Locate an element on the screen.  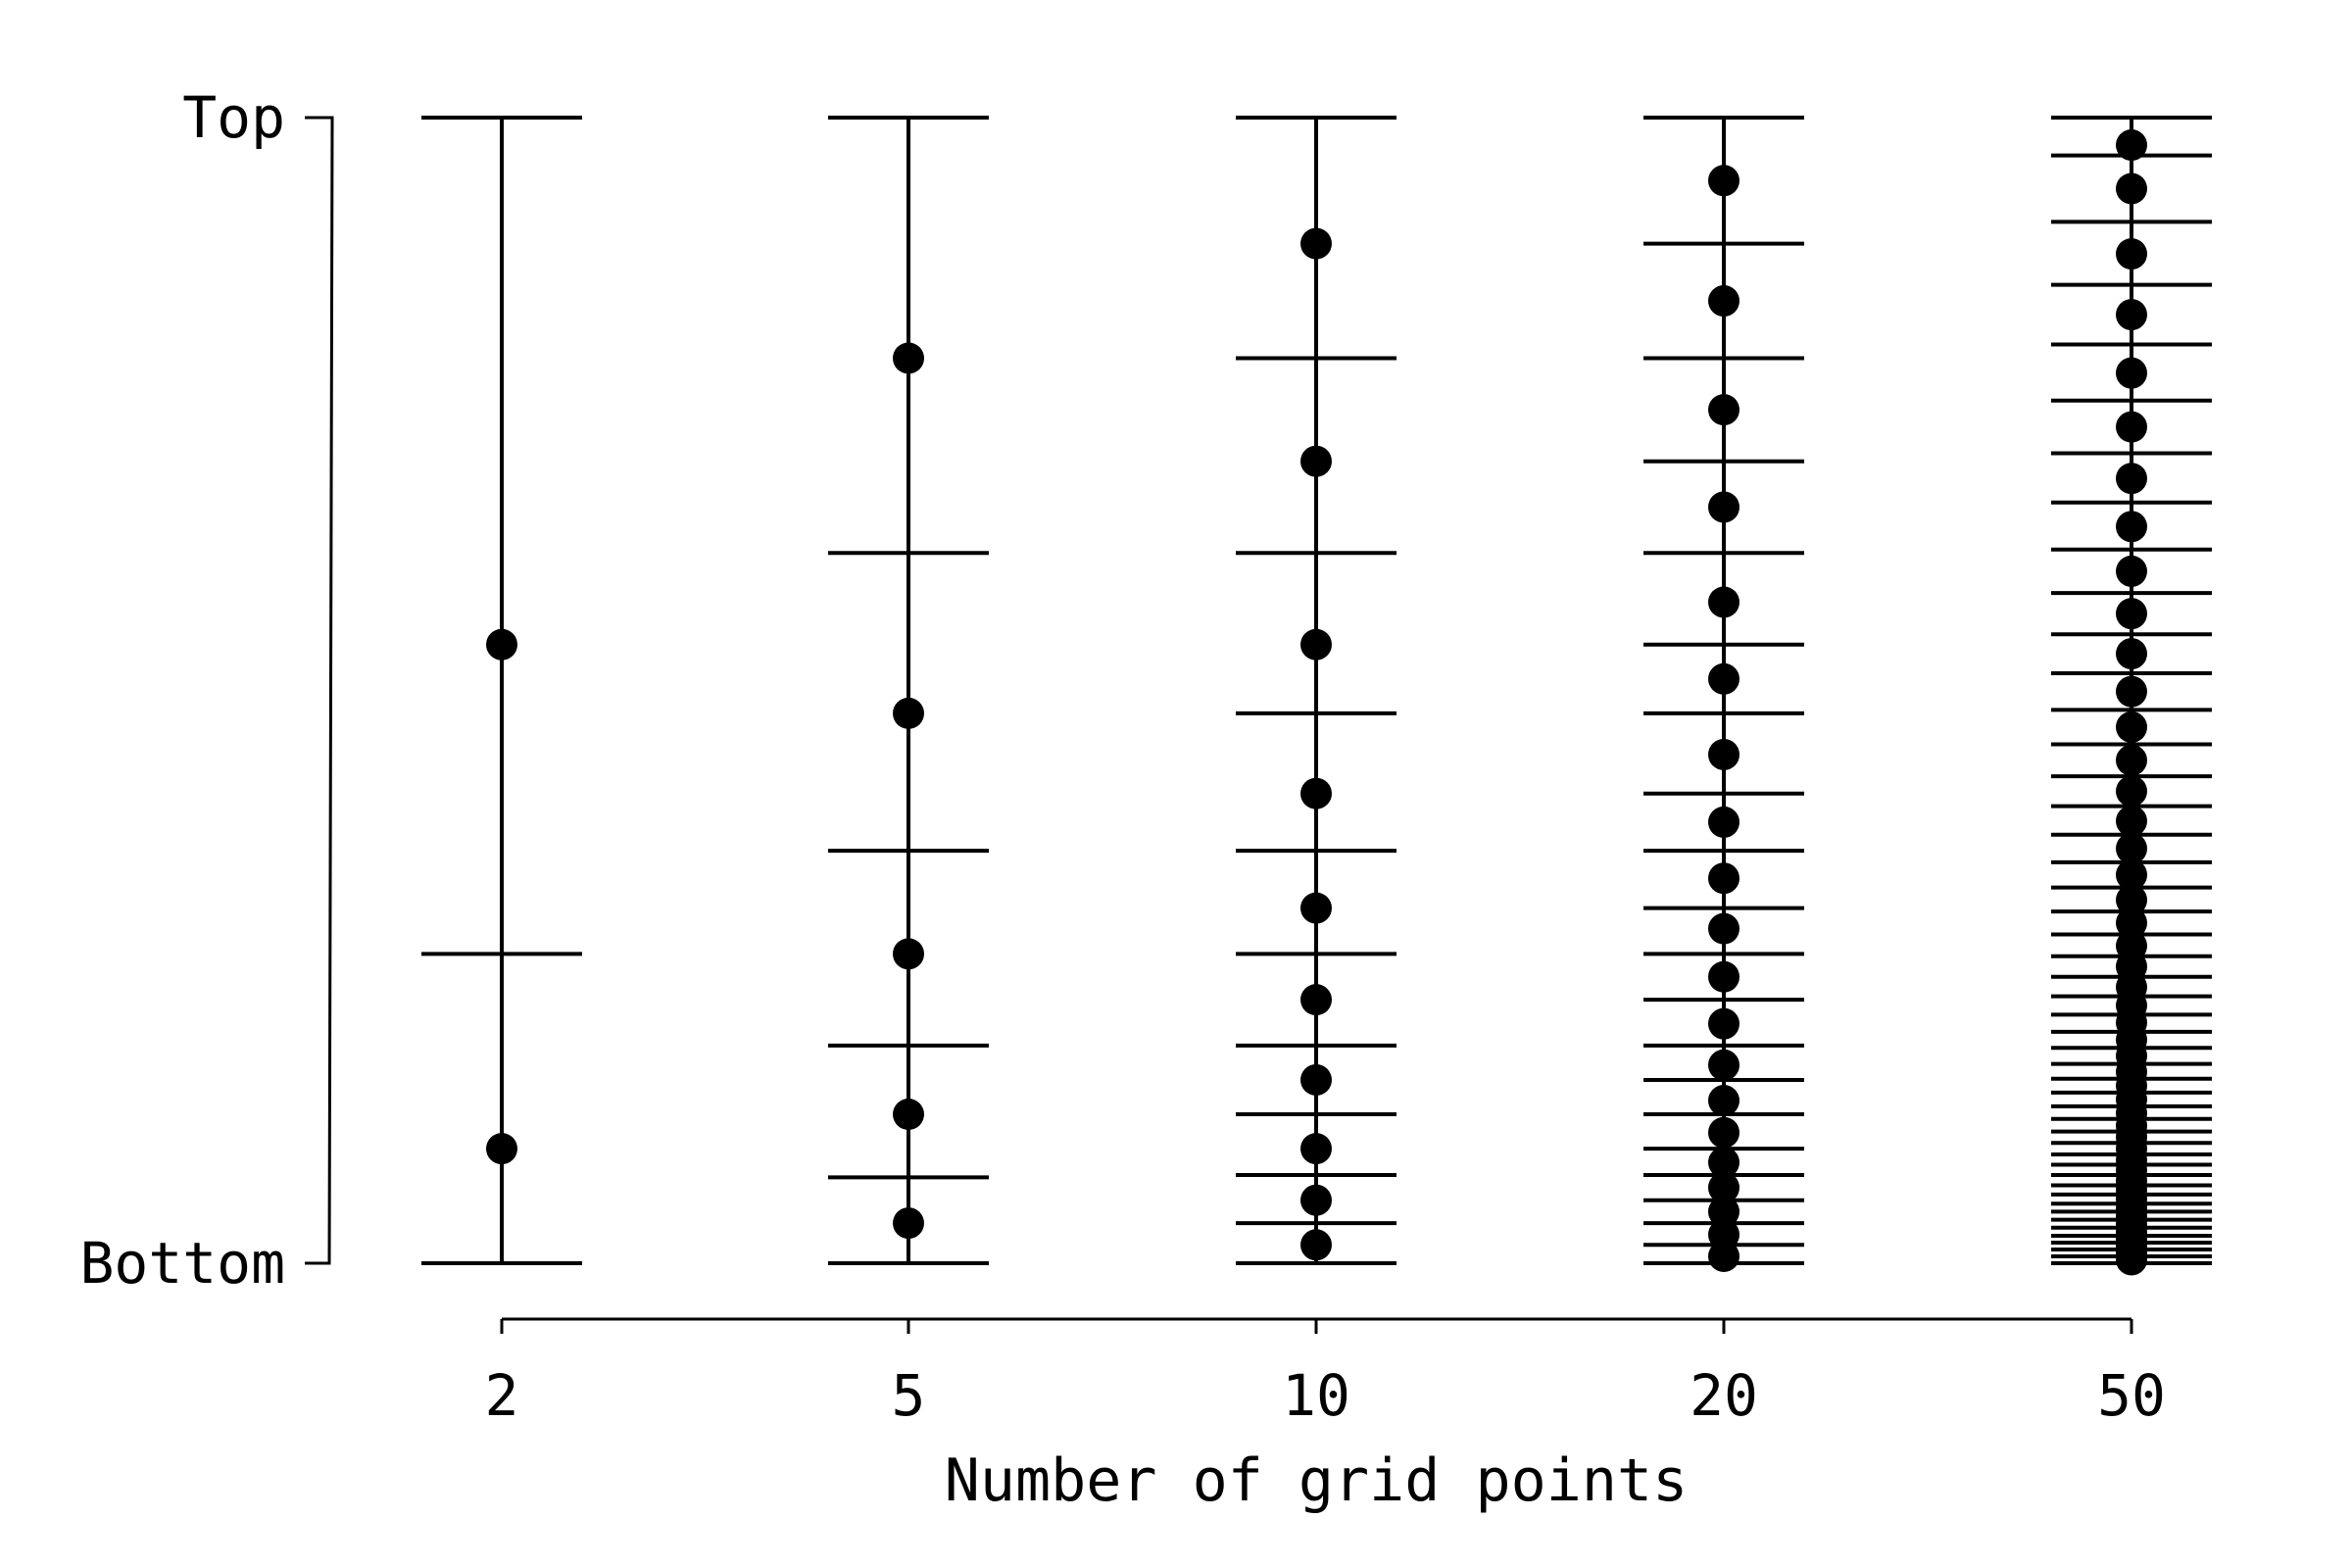
x-tick-label: 50 is located at coordinates (2131, 1395).